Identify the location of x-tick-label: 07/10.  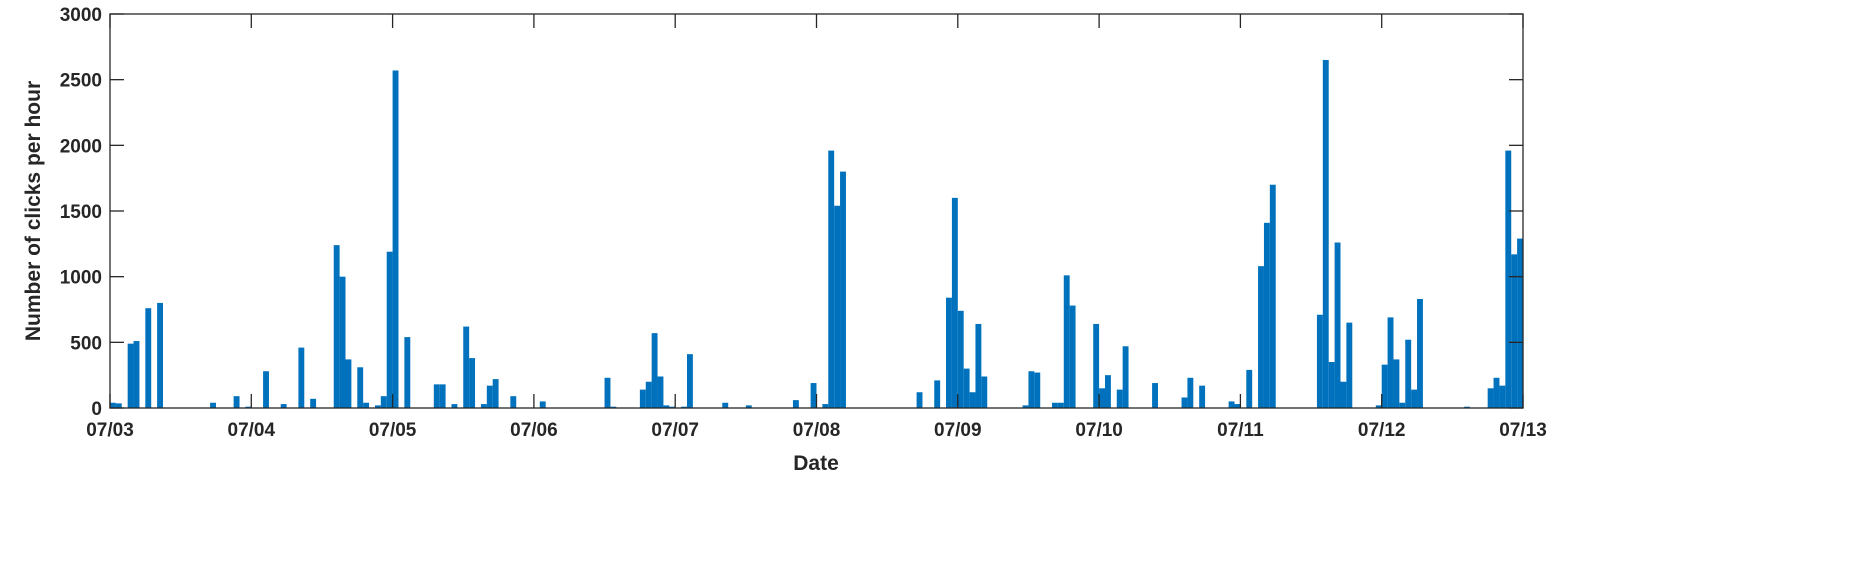
(1099, 430).